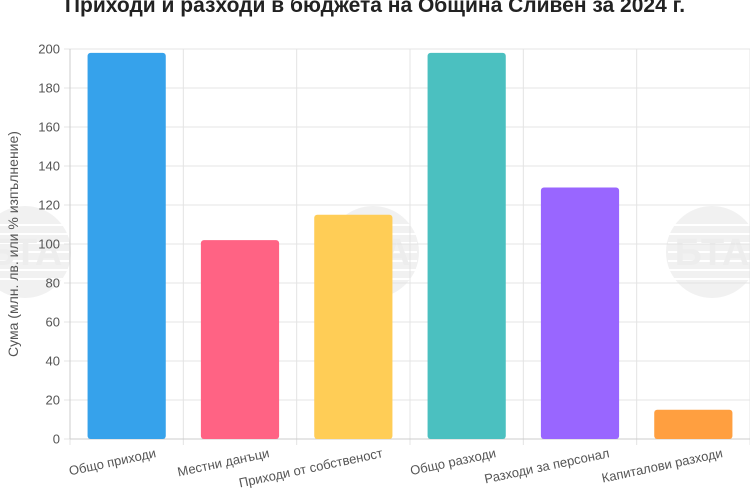 Image resolution: width=750 pixels, height=500 pixels. Describe the element at coordinates (49, 205) in the screenshot. I see `y-tick-label: 120` at that location.